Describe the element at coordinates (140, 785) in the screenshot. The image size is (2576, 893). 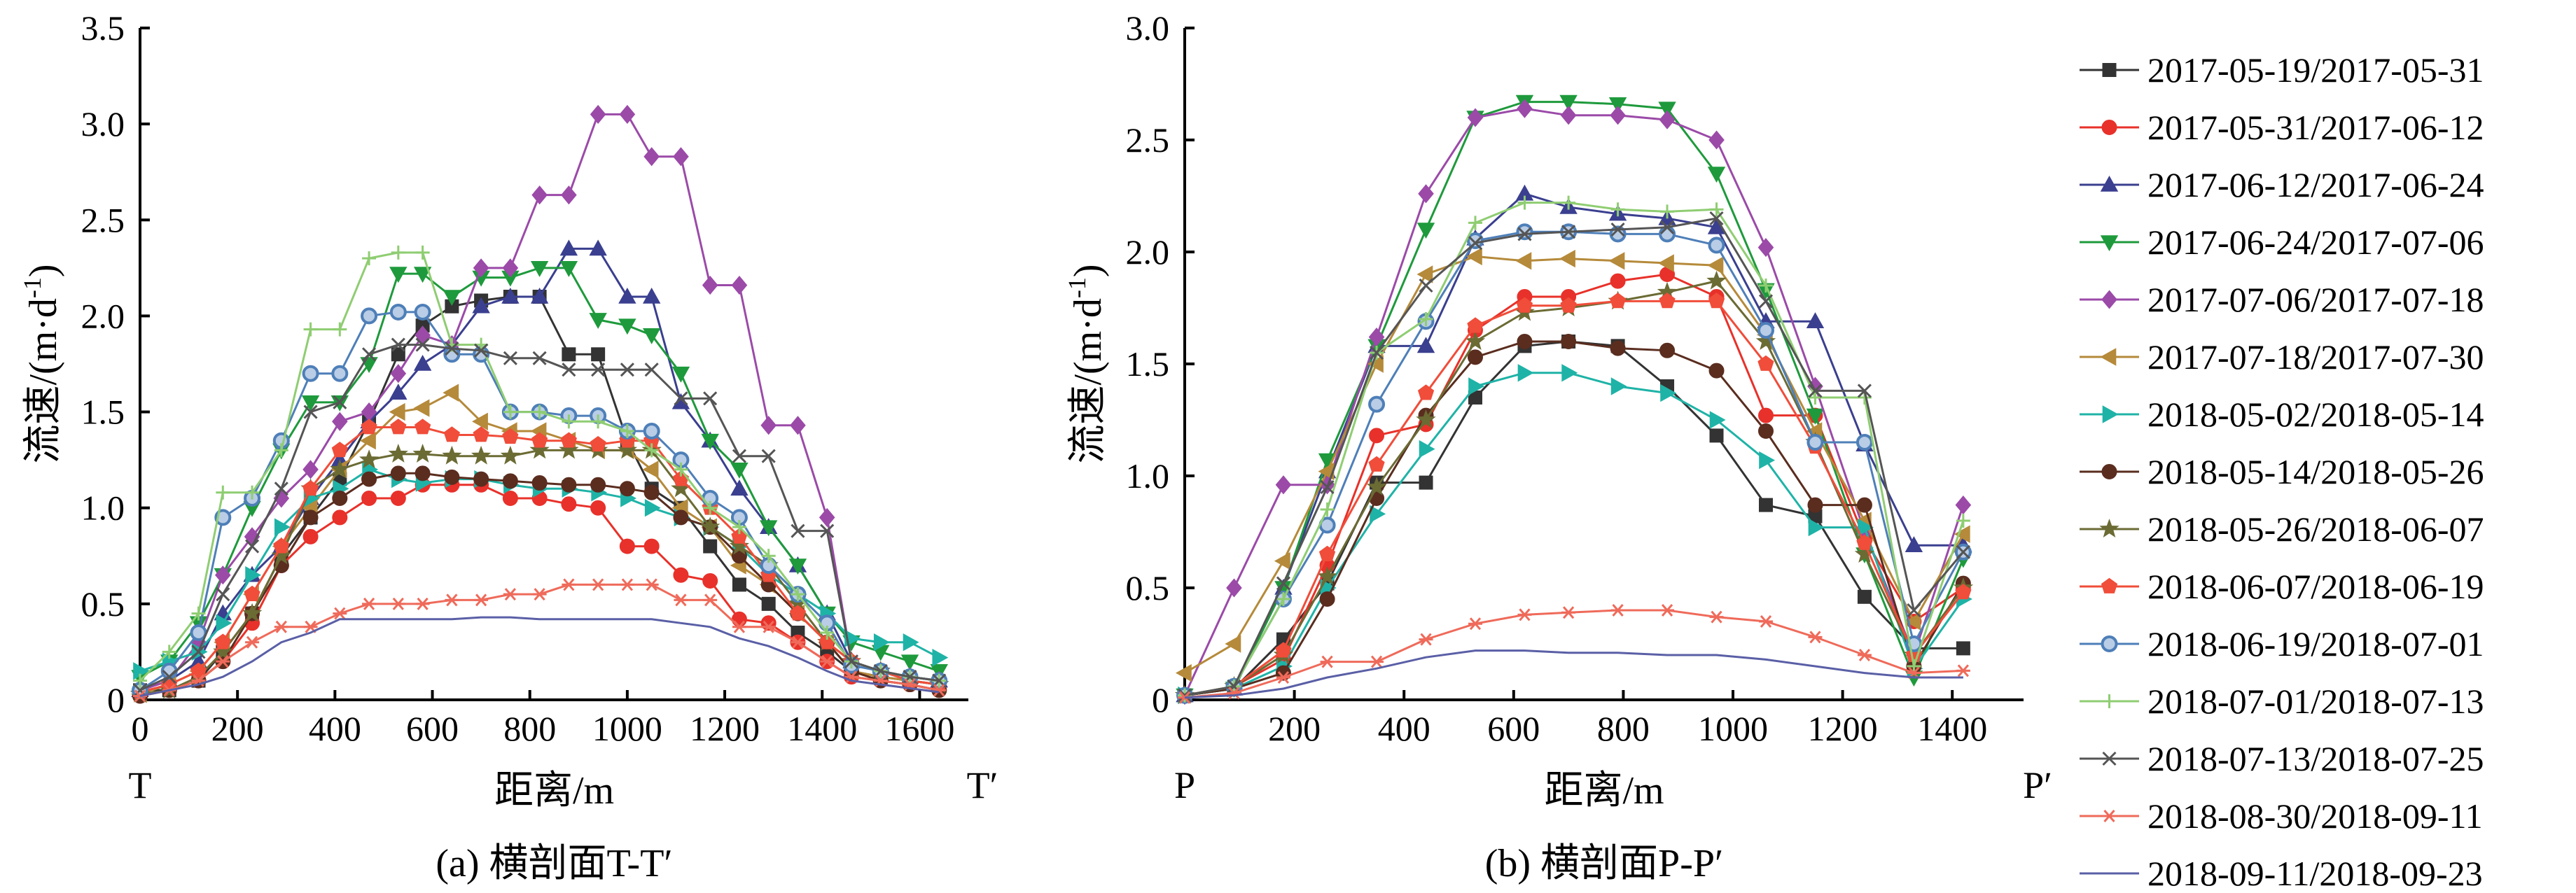
I see `section-start-label: T` at that location.